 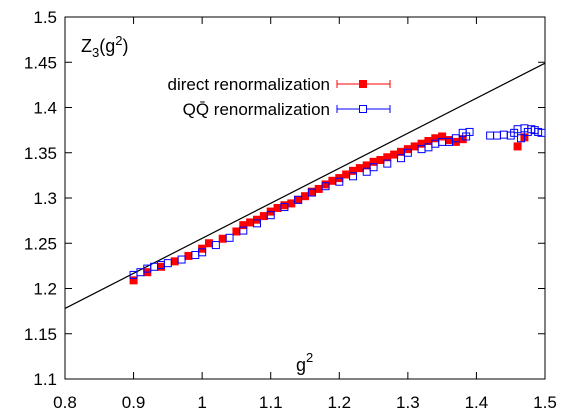 What do you see at coordinates (545, 402) in the screenshot?
I see `x-tick-label: 1.5` at bounding box center [545, 402].